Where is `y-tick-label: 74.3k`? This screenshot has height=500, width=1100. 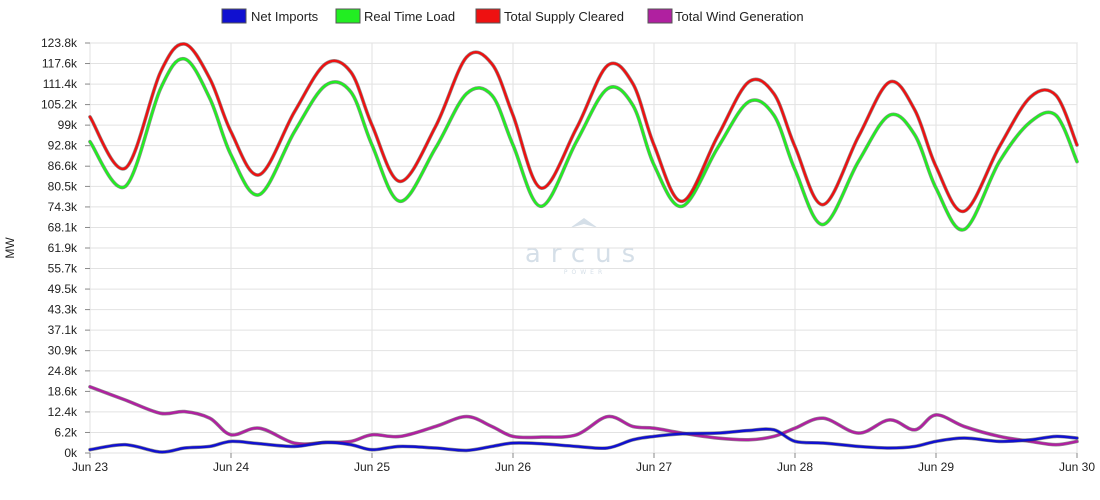
y-tick-label: 74.3k is located at coordinates (63, 207).